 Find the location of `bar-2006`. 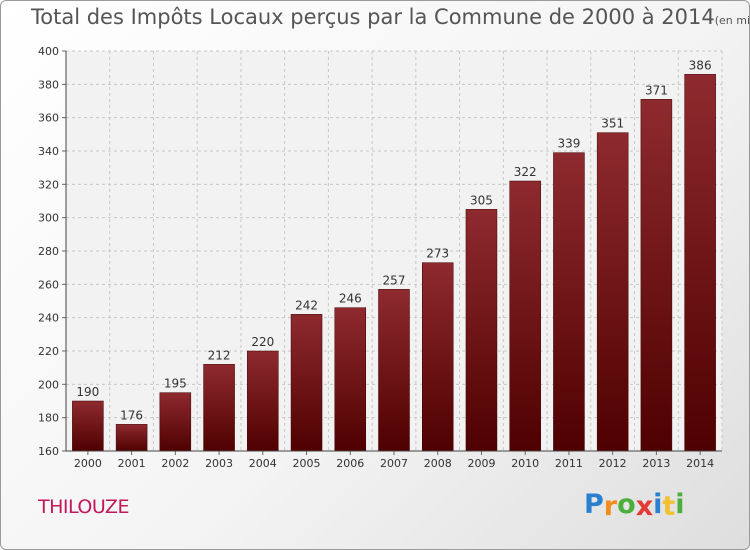

bar-2006 is located at coordinates (350, 379).